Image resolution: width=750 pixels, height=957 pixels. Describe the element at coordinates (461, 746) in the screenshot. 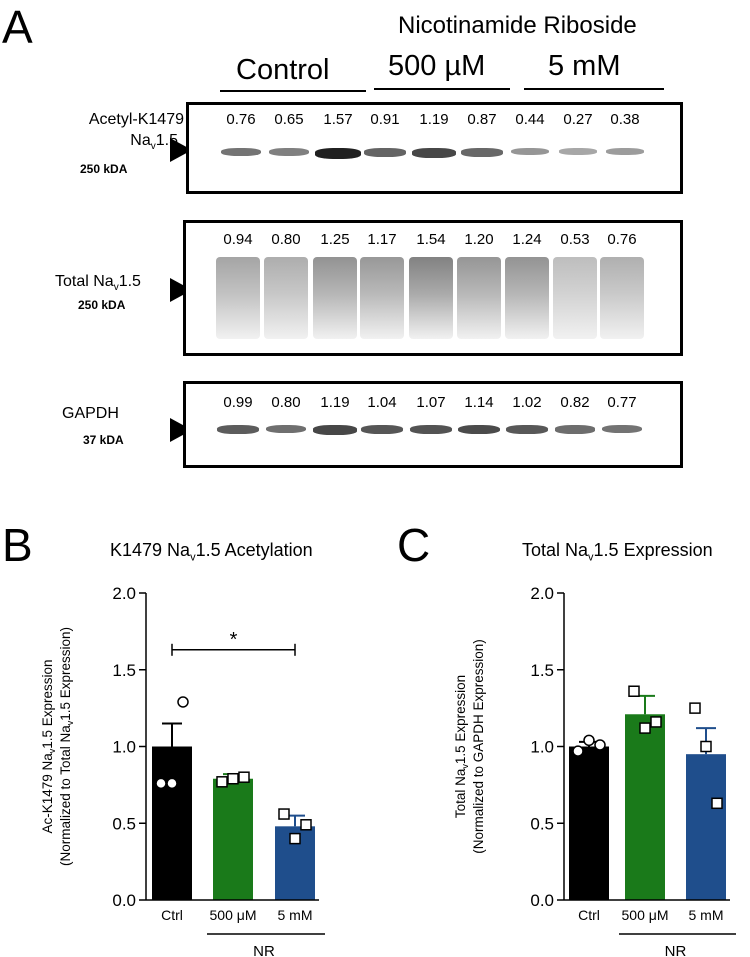

I see `y-axis-label-line1: Total Nav1.5 Expression` at that location.